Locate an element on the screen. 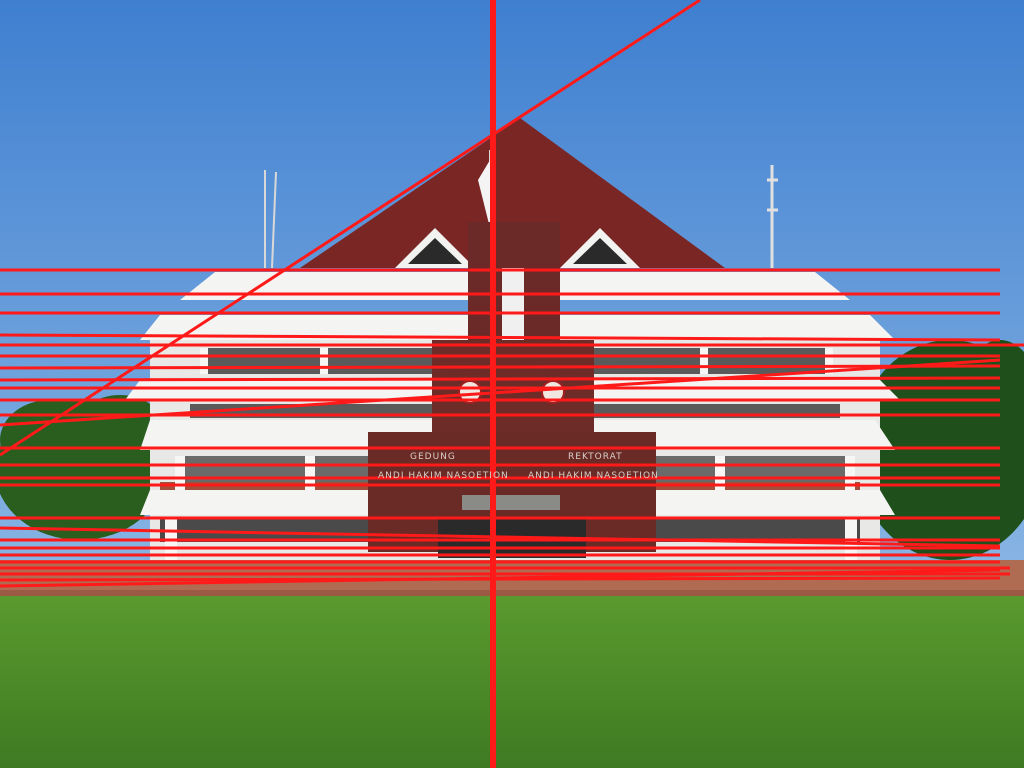  antenna-left-icon is located at coordinates (270, 219).